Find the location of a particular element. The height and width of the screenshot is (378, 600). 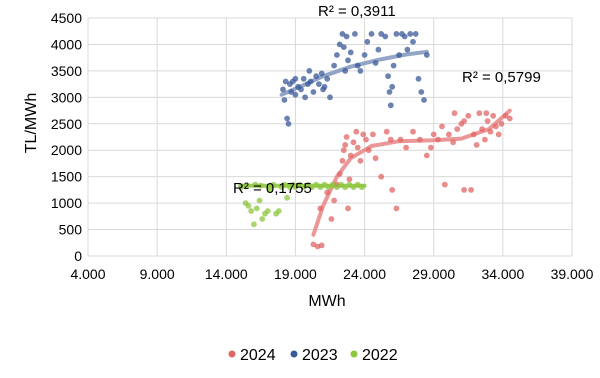

y-axis-ticks: 0 500 1000 1500 2000 2500 3000 3500 4000 4500 is located at coordinates (66, 137).